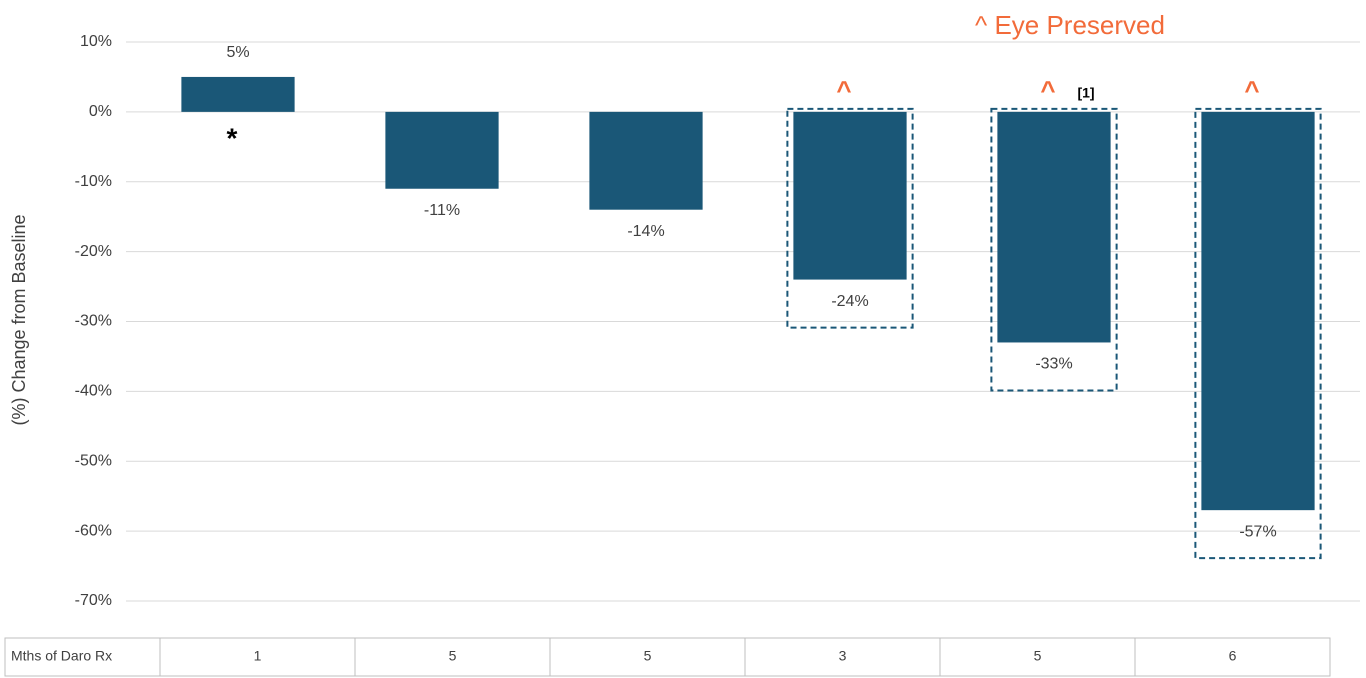 This screenshot has height=678, width=1366. Describe the element at coordinates (93, 460) in the screenshot. I see `y-tick-label: -50%` at that location.